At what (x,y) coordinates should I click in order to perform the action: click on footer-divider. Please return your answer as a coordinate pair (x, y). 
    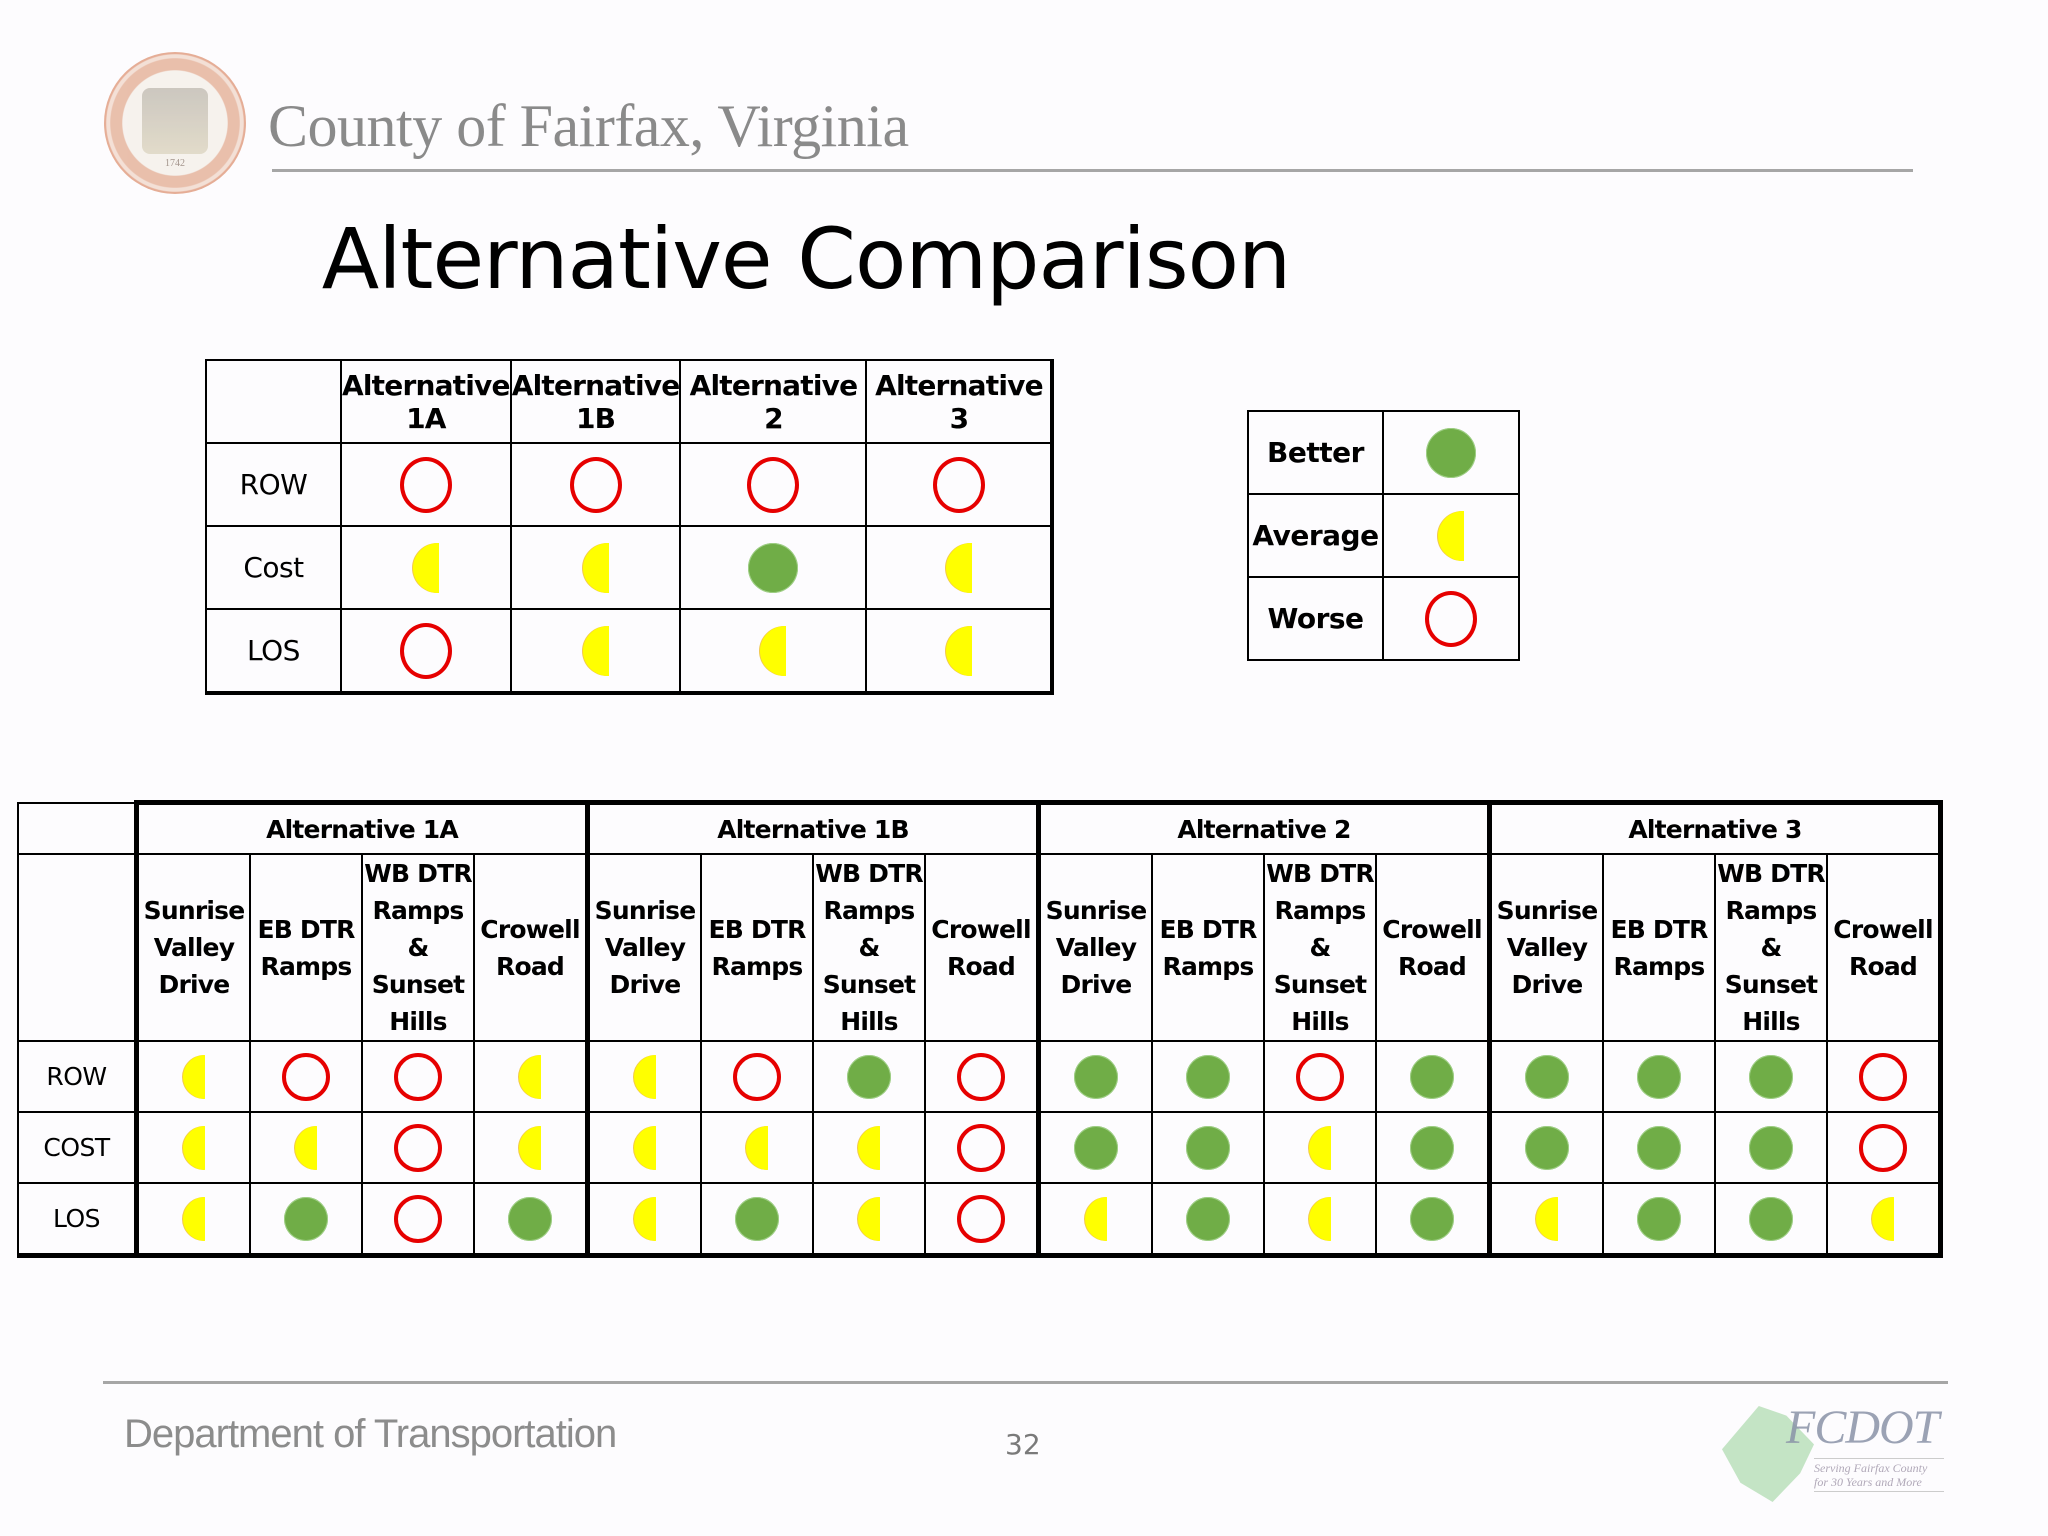
    Looking at the image, I should click on (1025, 1382).